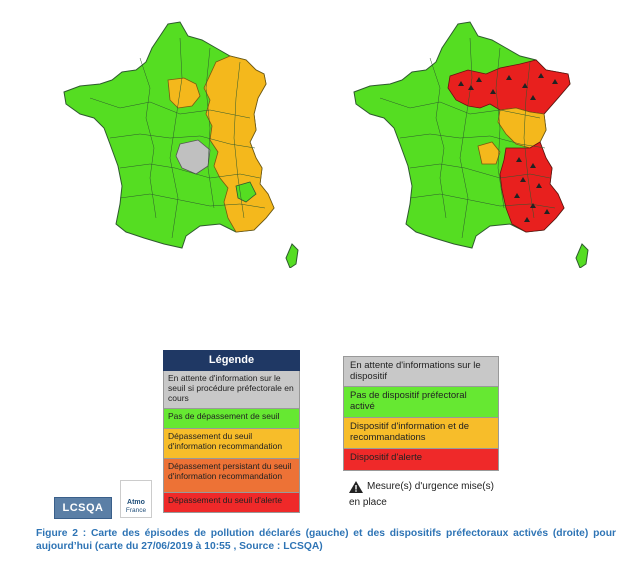  I want to click on zone-orange-north-left, so click(184, 93).